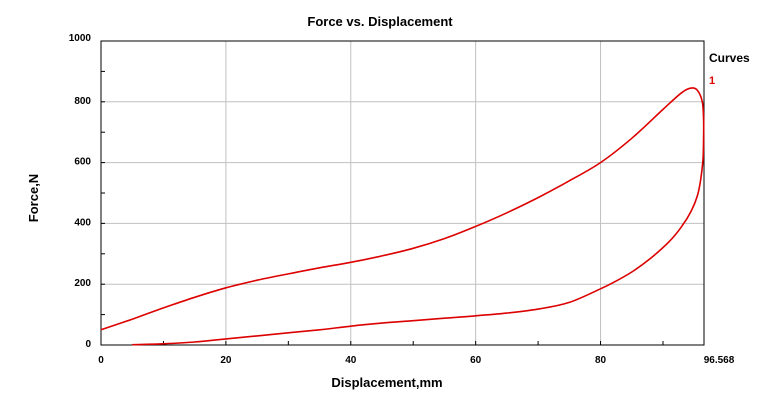  What do you see at coordinates (88, 344) in the screenshot?
I see `y-tick-label: 0` at bounding box center [88, 344].